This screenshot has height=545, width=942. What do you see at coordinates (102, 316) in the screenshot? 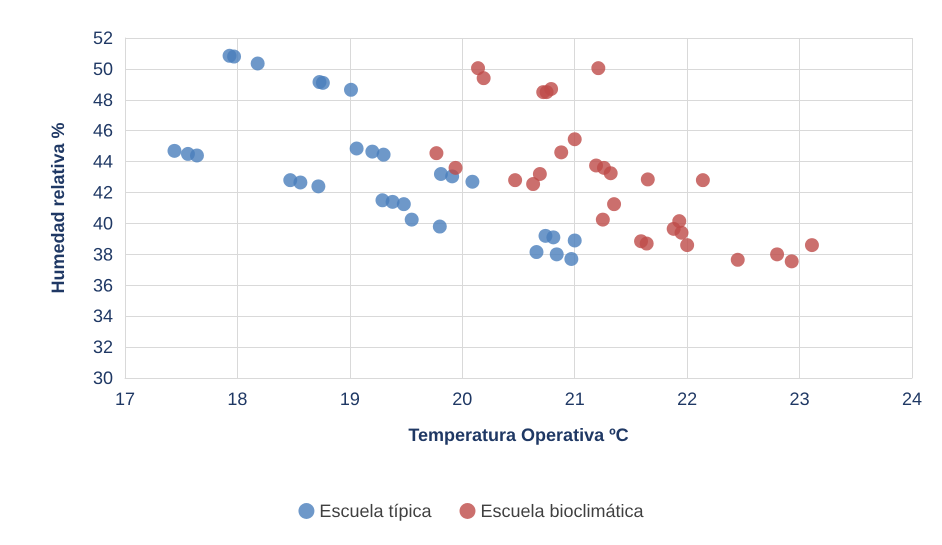
I see `y-tick-label: 34` at bounding box center [102, 316].